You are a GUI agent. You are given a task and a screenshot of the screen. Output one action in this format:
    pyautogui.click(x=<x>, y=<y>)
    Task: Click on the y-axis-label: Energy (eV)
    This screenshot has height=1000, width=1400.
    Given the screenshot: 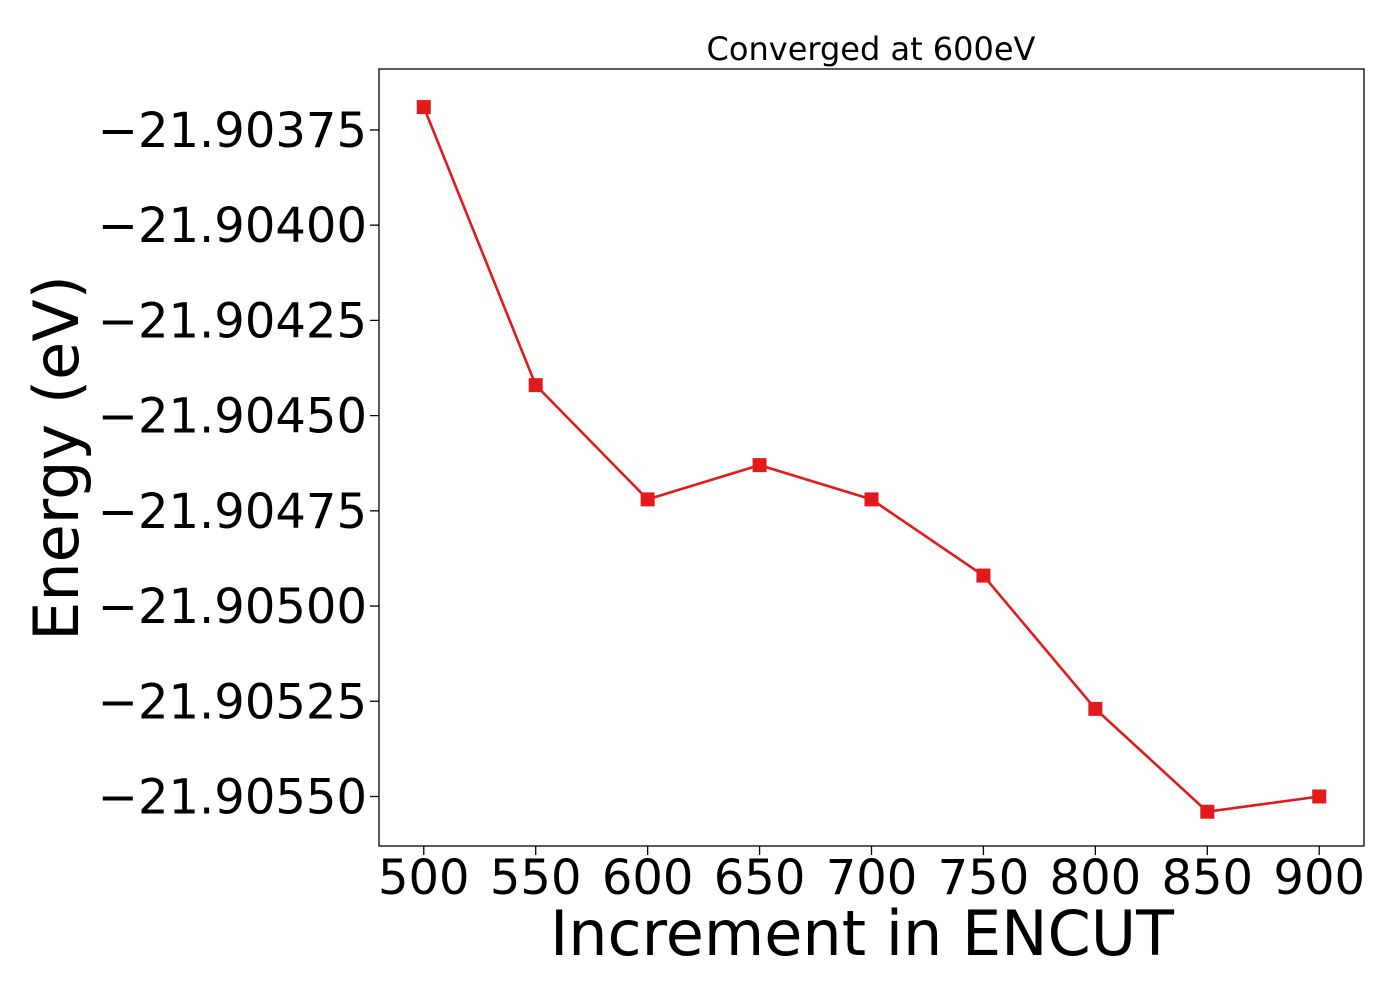 What is the action you would take?
    pyautogui.click(x=56, y=458)
    